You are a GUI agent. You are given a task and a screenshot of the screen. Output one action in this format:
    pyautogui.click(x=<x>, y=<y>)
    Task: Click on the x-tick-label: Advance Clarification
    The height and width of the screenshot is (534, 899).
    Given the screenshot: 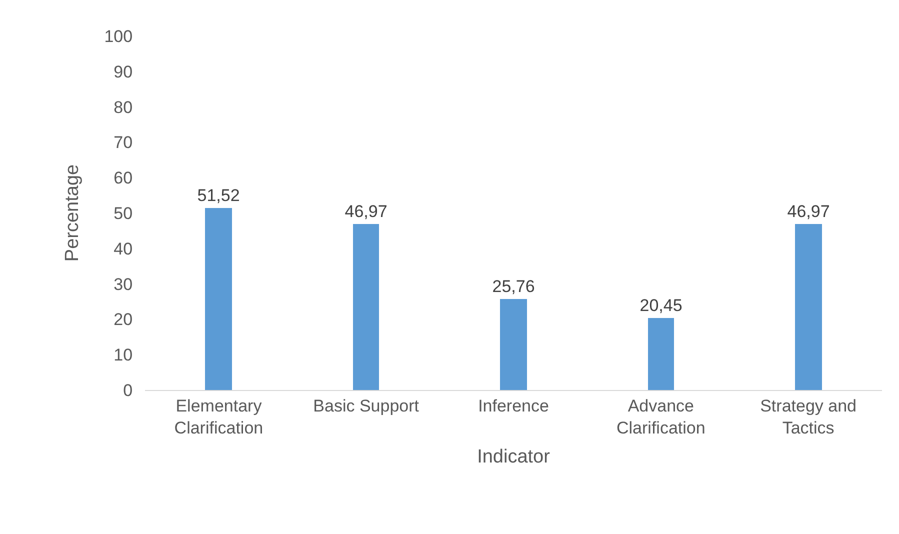 What is the action you would take?
    pyautogui.click(x=661, y=417)
    